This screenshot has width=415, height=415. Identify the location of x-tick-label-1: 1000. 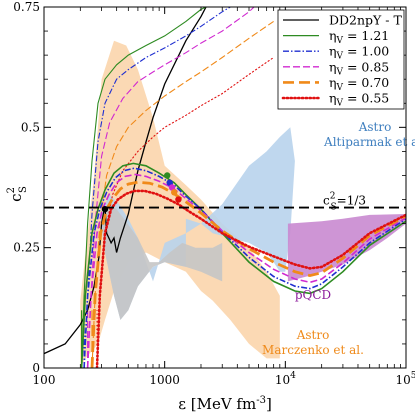
(164, 380).